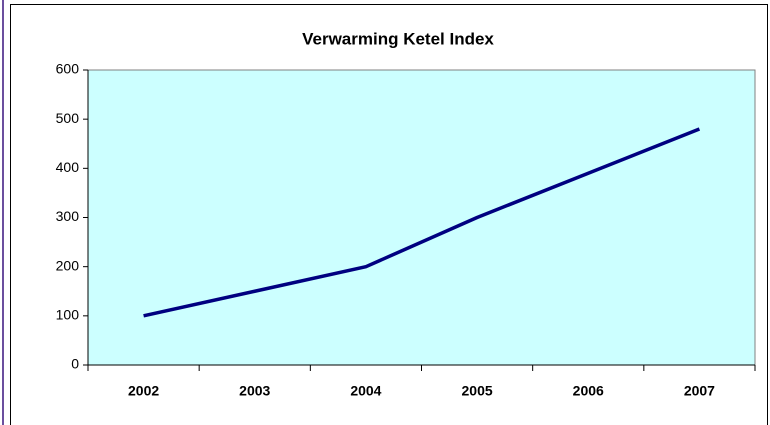  What do you see at coordinates (477, 391) in the screenshot?
I see `x-tick-label: 2005` at bounding box center [477, 391].